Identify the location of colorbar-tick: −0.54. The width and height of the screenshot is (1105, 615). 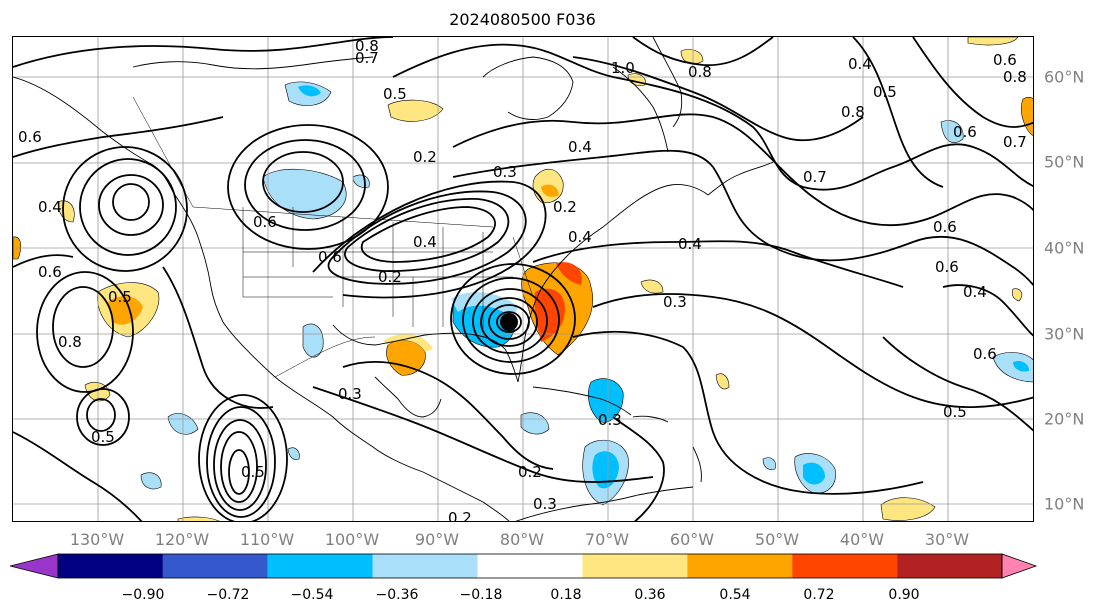
(312, 595).